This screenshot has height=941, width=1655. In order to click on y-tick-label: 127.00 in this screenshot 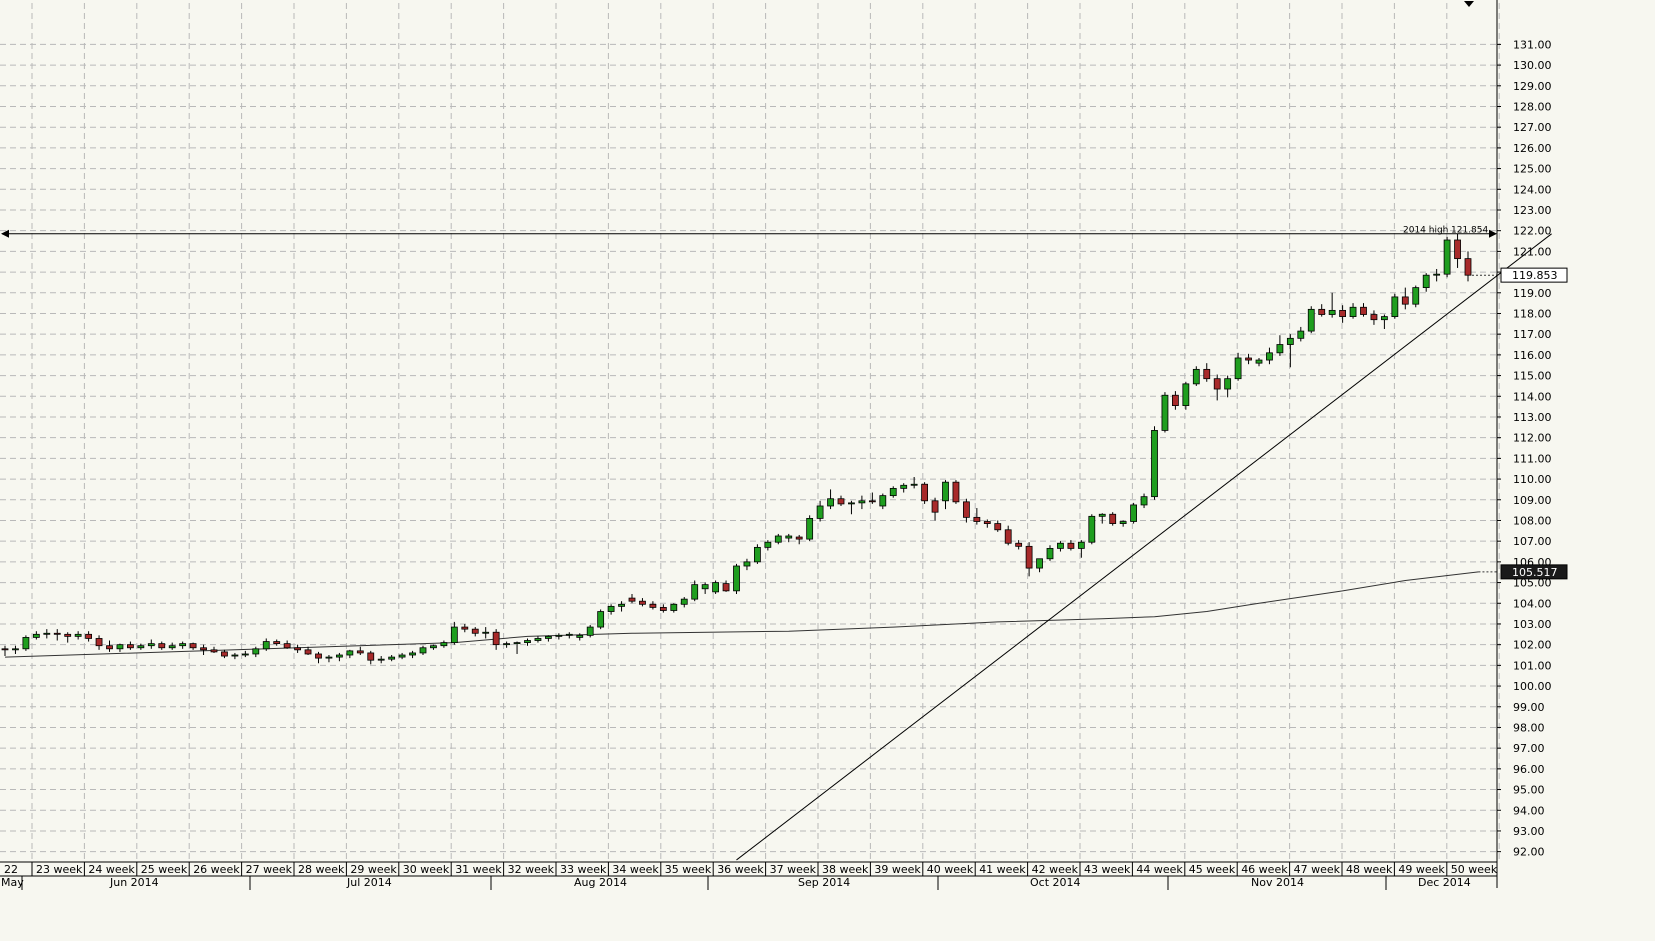, I will do `click(1532, 127)`.